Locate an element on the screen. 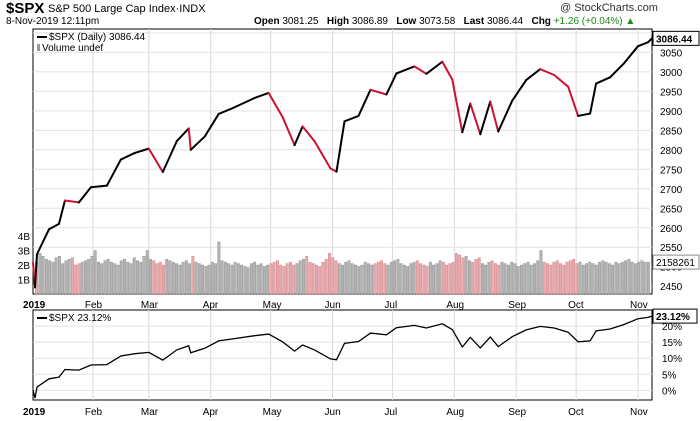  price-y-tick-label: 3000 is located at coordinates (671, 73).